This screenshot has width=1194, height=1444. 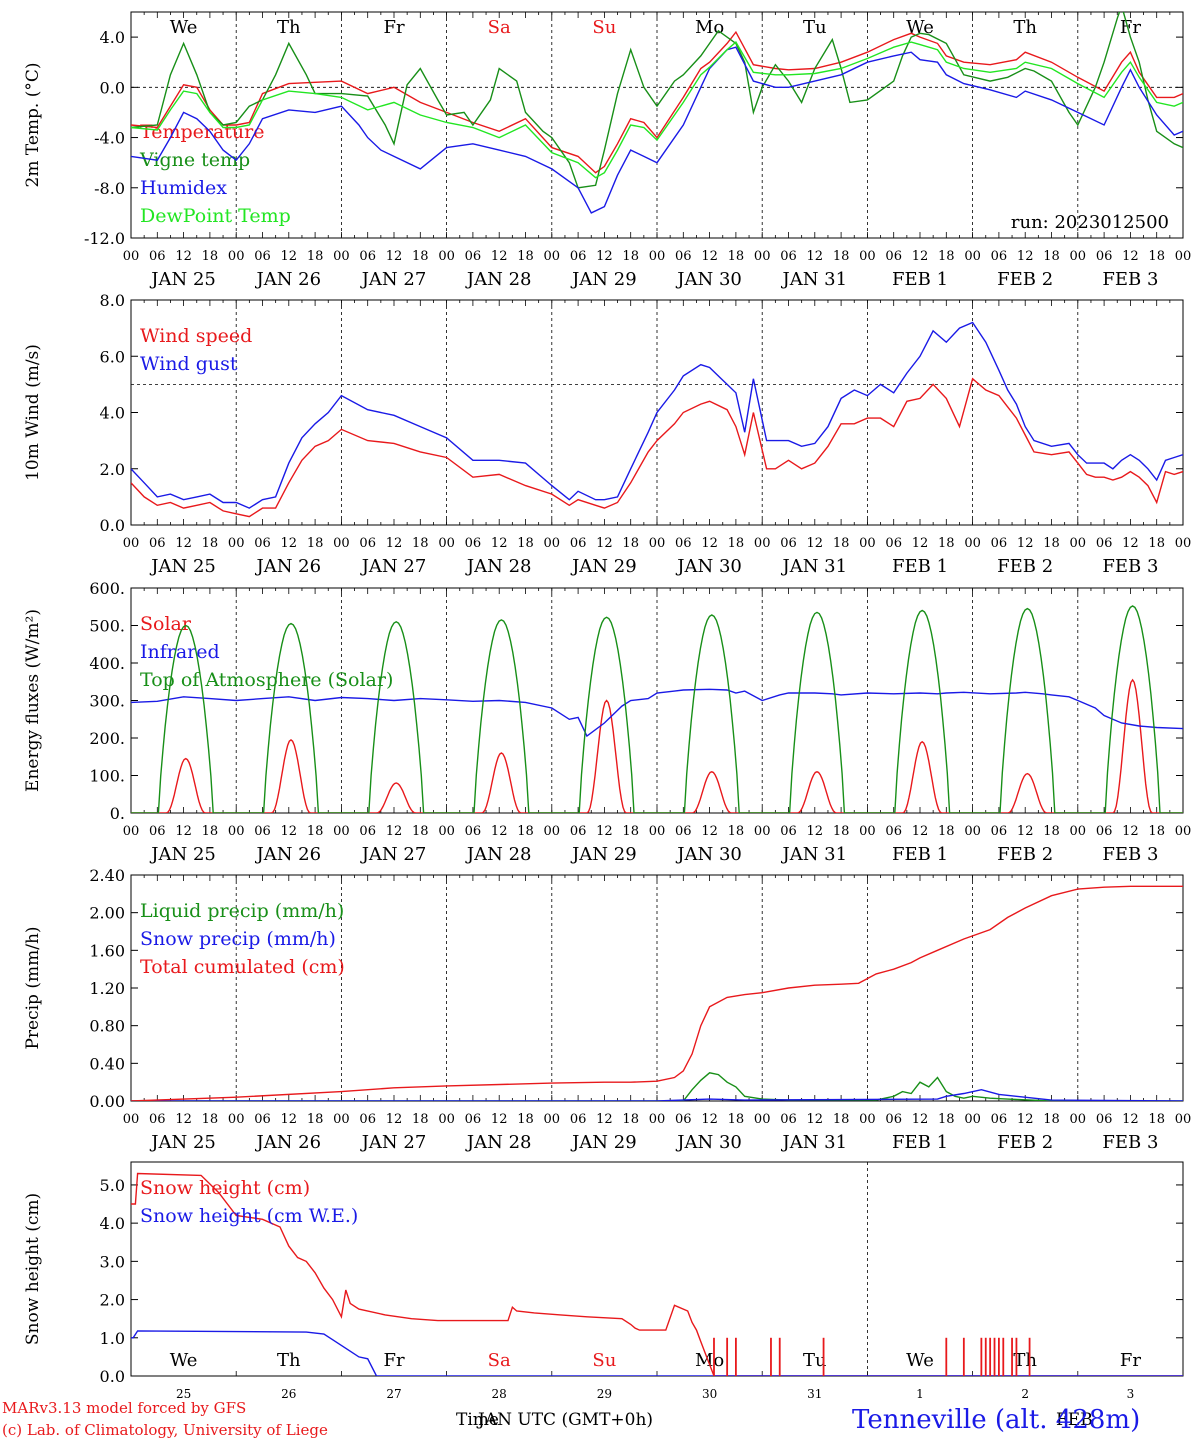 I want to click on x-date-label: JAN 26, so click(x=288, y=854).